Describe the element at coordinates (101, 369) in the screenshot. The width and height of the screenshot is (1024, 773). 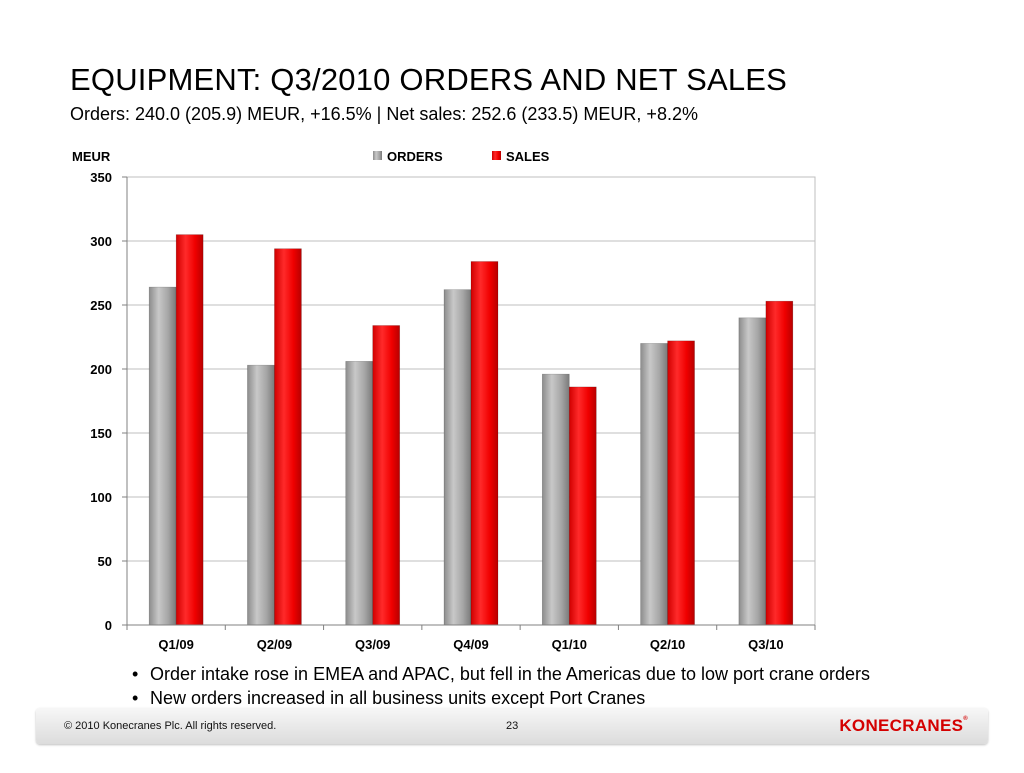
I see `y-tick-label: 200` at that location.